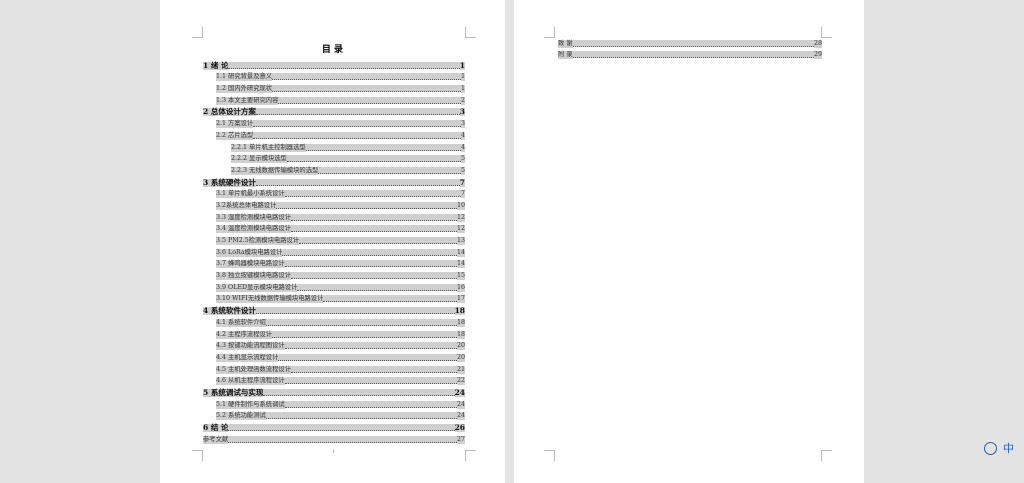 The height and width of the screenshot is (483, 1024). I want to click on entry-text: 3.10 WIFI无线数据传输模块电路设计, so click(270, 299).